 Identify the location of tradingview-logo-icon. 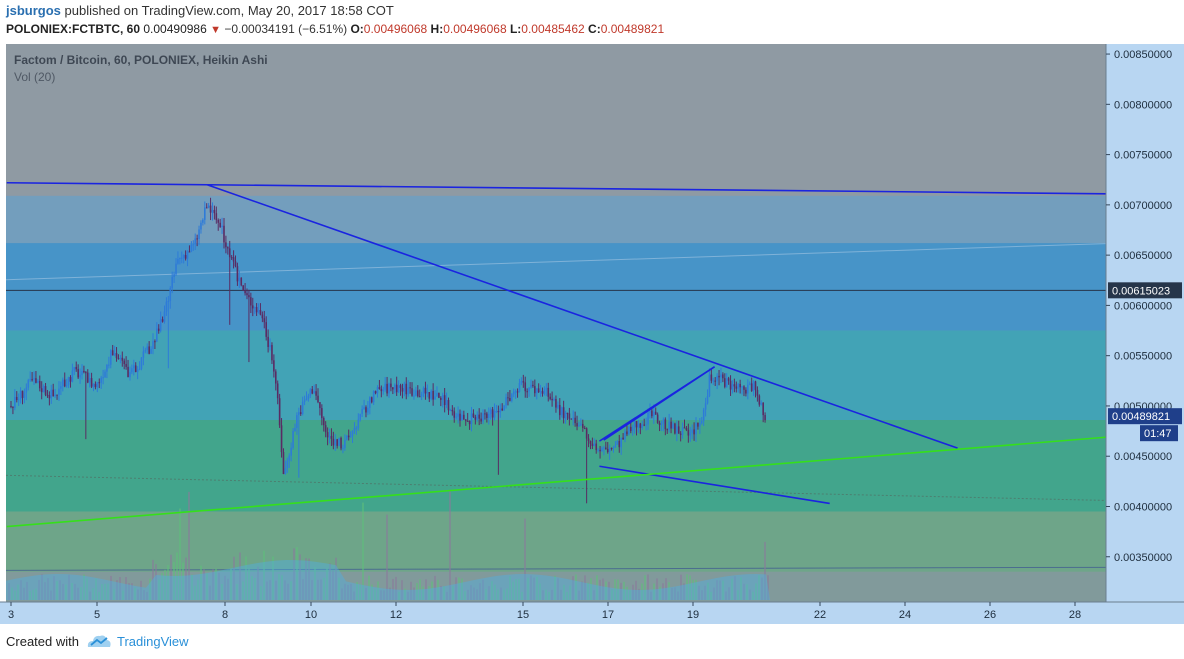
(99, 641).